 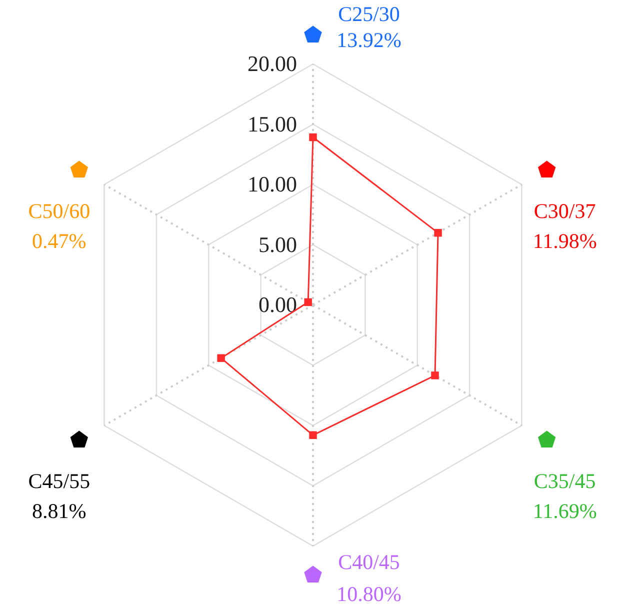 What do you see at coordinates (369, 562) in the screenshot?
I see `spoke-label: C40/45` at bounding box center [369, 562].